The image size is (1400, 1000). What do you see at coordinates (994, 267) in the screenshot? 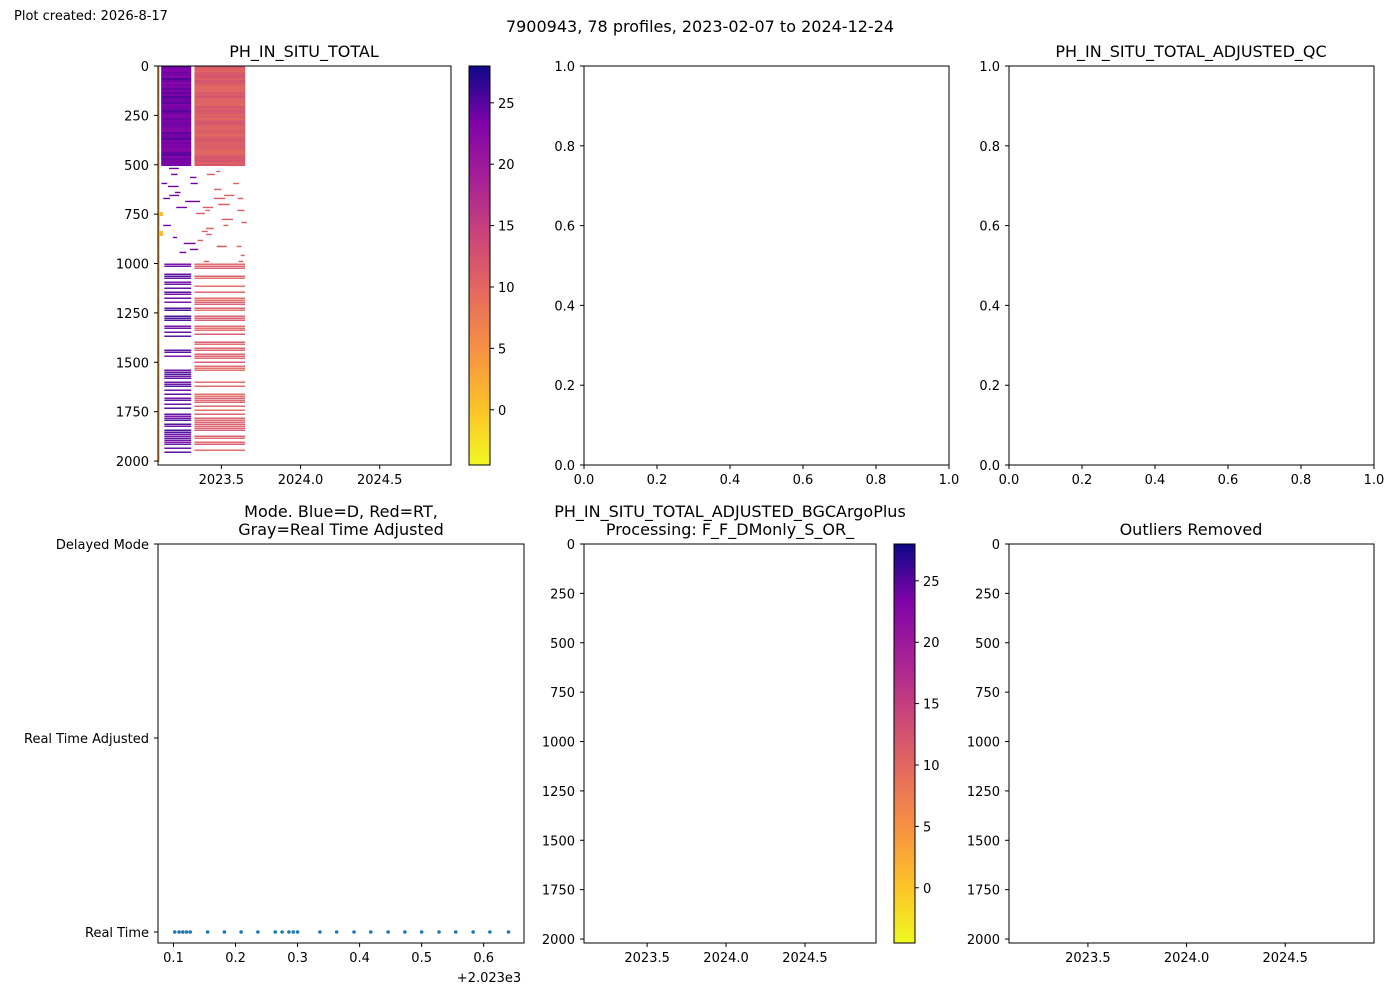
I see `y-axis: 0.0 0.2 0.4 0.6 0.8 1.0` at bounding box center [994, 267].